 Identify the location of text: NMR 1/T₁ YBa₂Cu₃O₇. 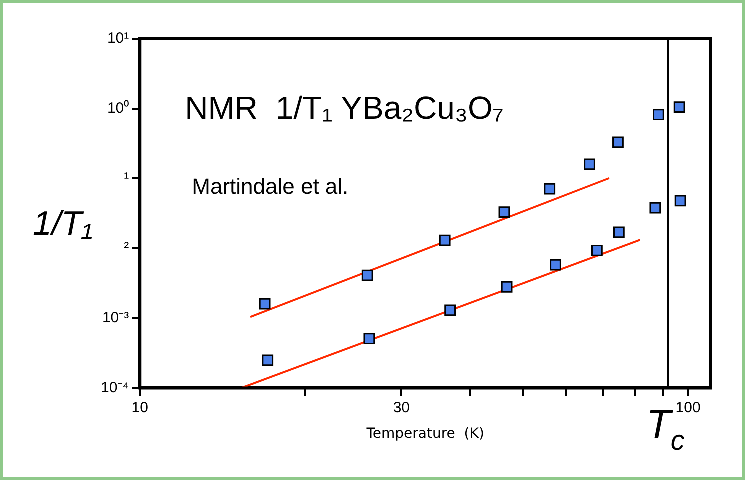
(344, 108).